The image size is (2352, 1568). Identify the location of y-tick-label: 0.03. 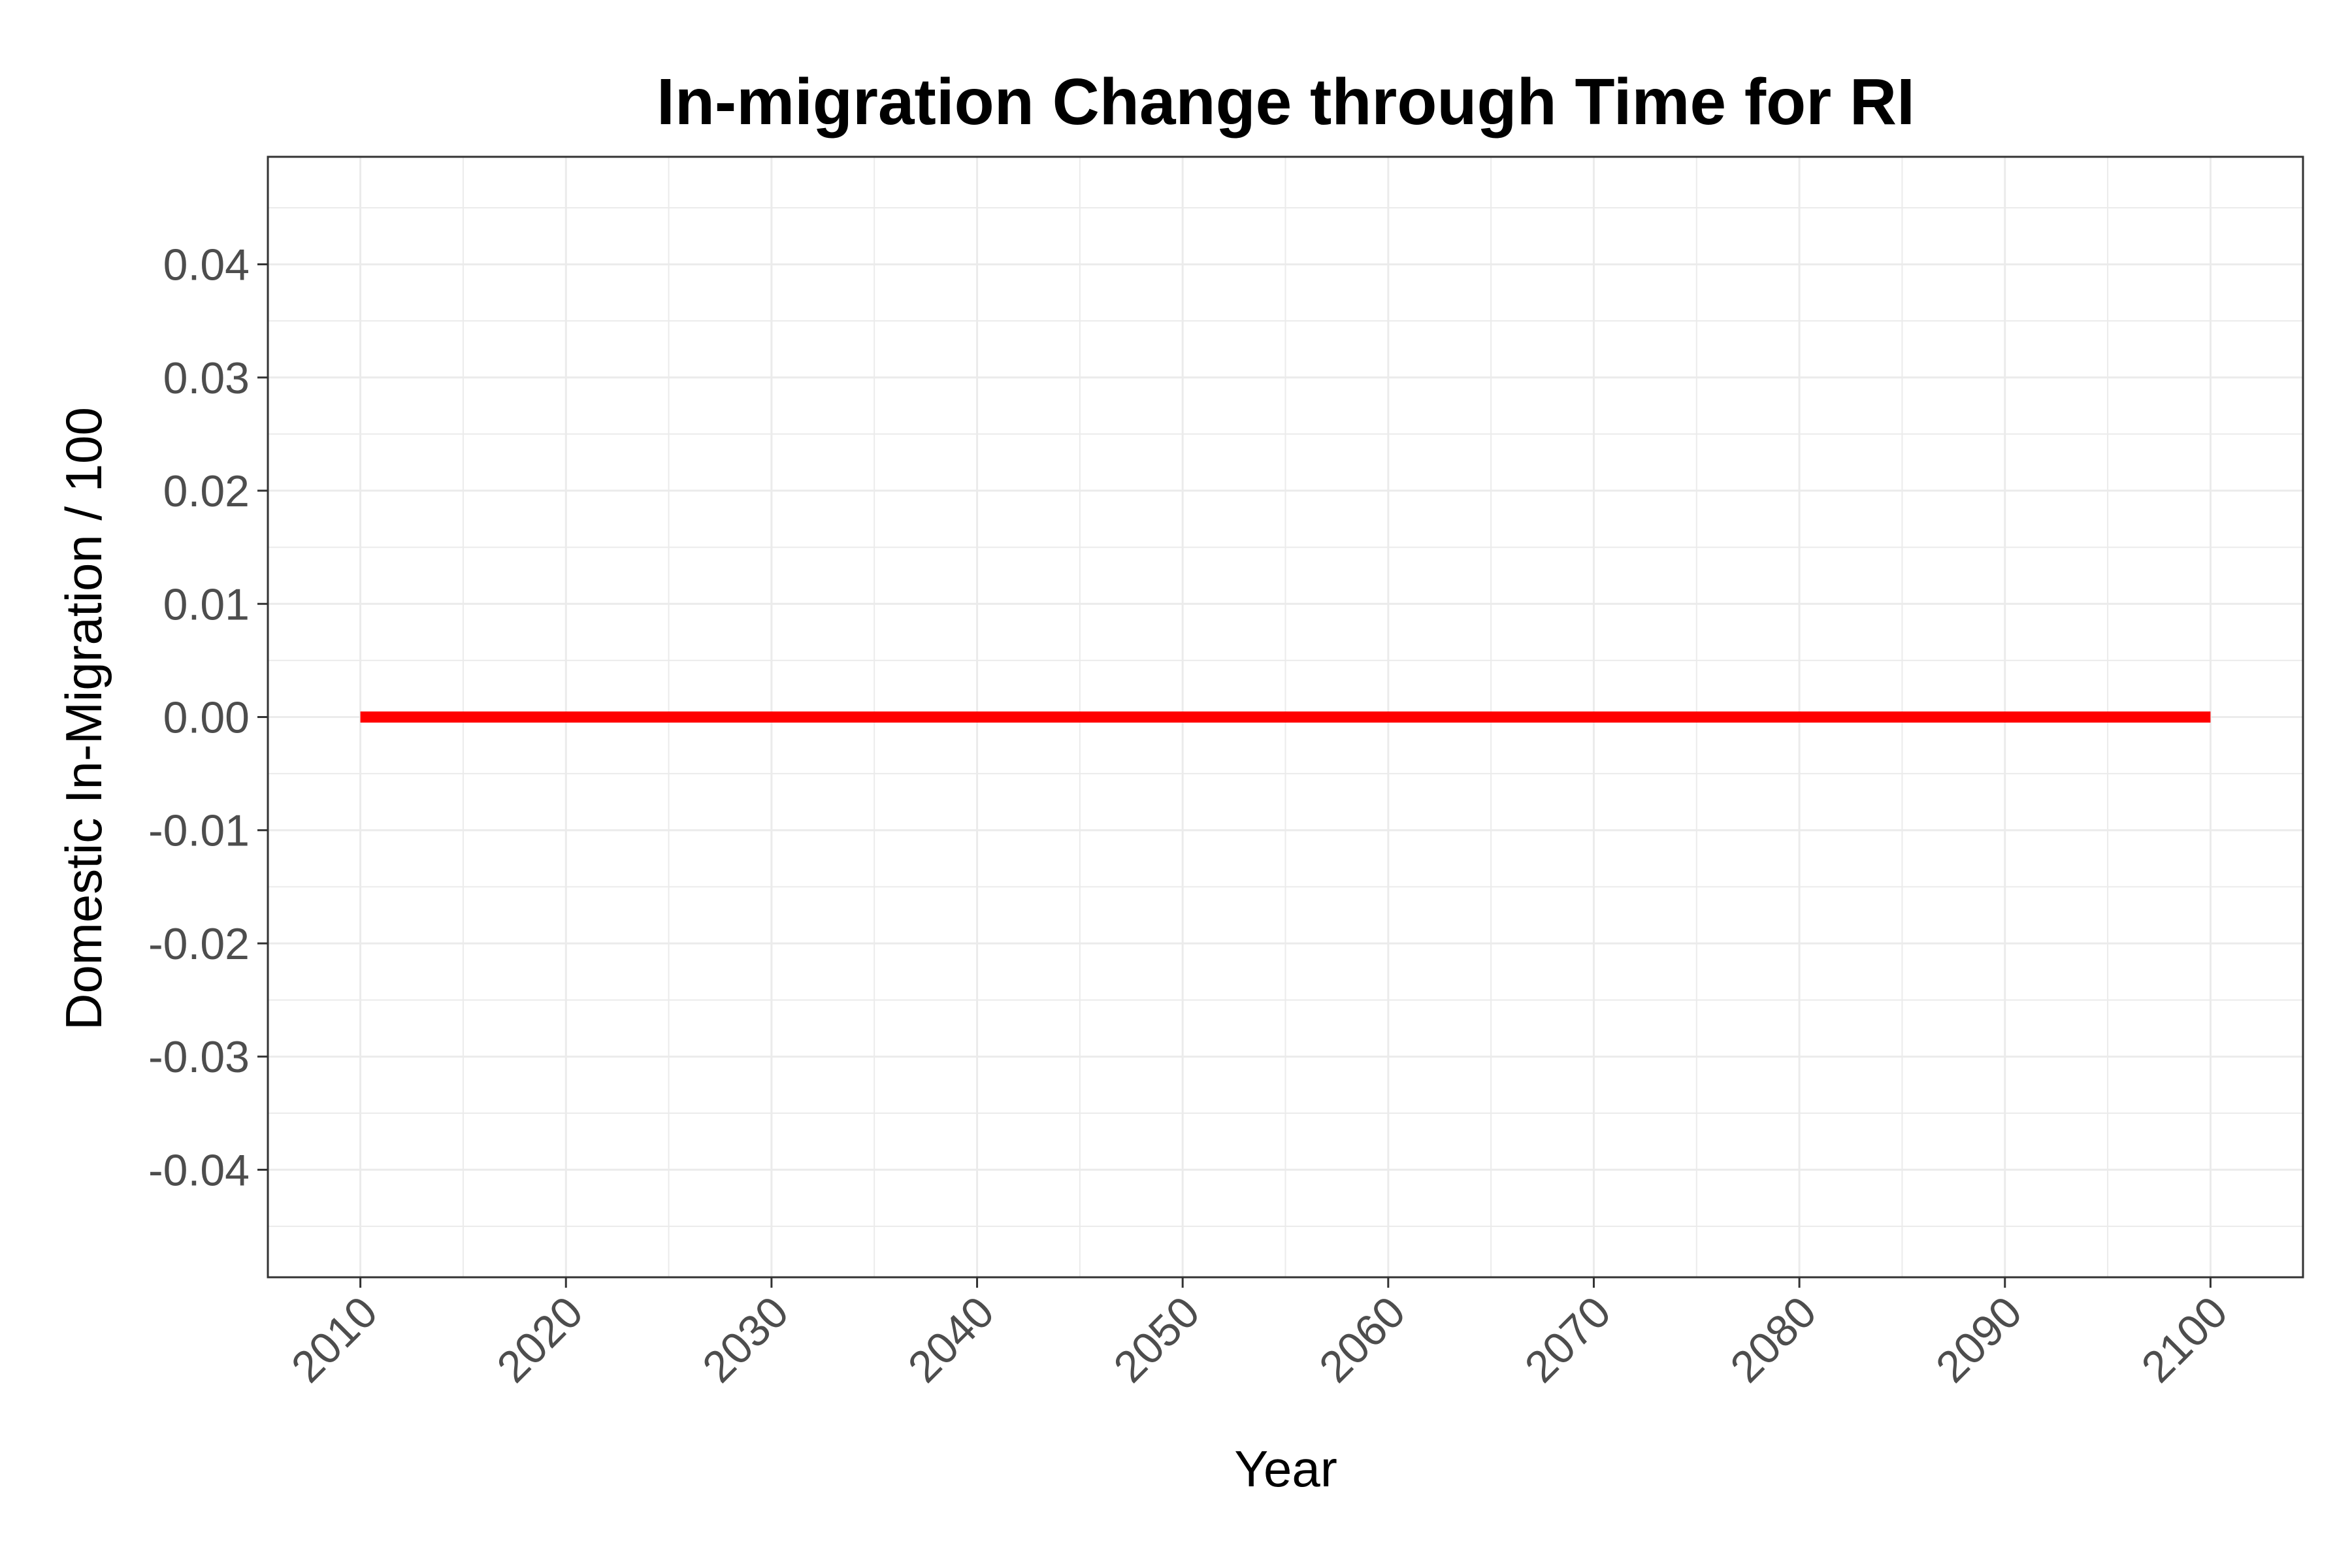
(206, 378).